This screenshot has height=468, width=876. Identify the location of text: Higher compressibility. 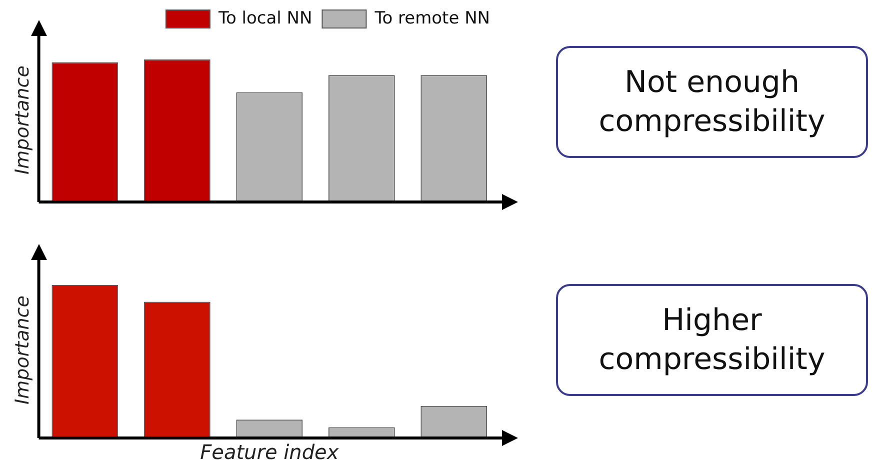
(712, 340).